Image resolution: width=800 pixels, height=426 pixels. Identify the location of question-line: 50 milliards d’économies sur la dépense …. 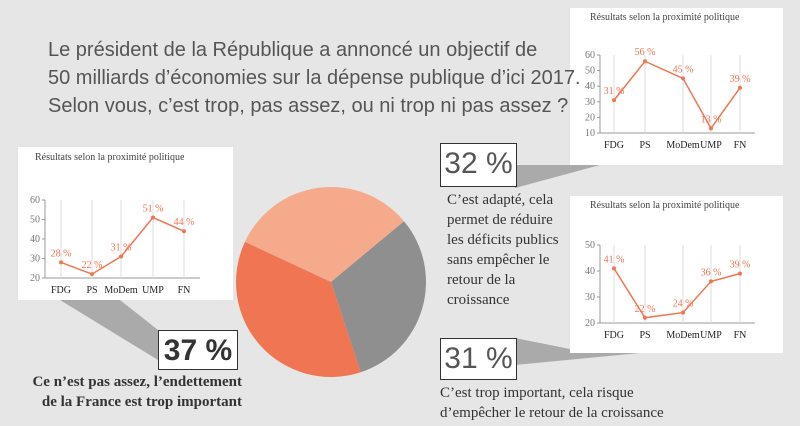
(314, 78).